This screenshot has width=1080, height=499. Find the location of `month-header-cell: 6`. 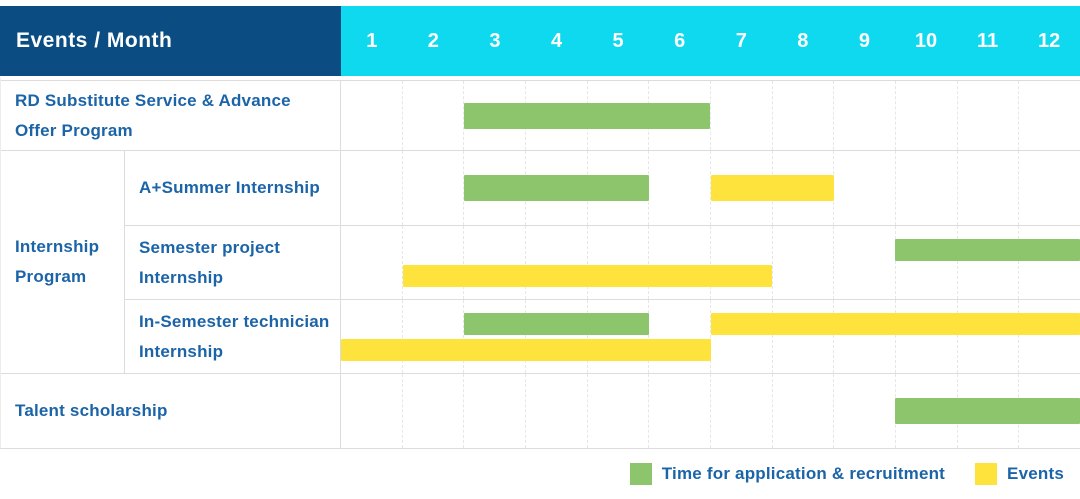

month-header-cell: 6 is located at coordinates (680, 41).